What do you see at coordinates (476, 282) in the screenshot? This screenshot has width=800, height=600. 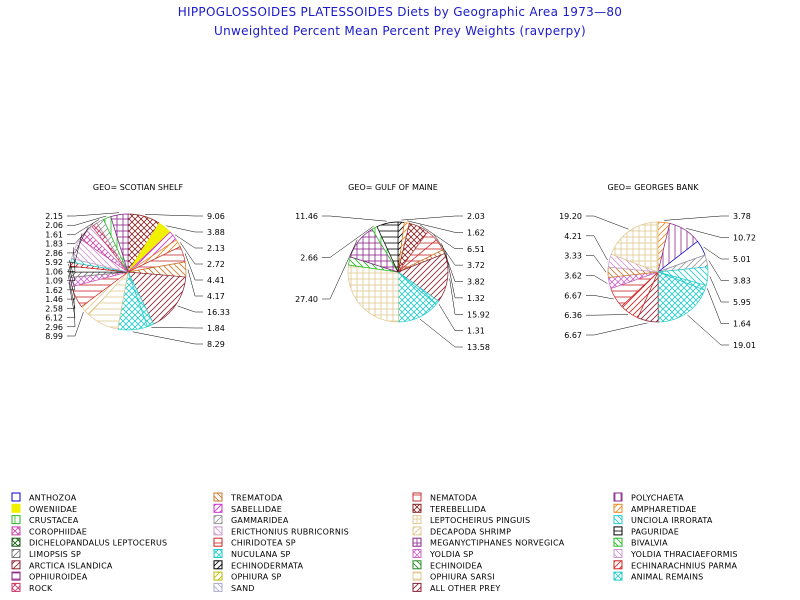 I see `value-label: 3.82` at bounding box center [476, 282].